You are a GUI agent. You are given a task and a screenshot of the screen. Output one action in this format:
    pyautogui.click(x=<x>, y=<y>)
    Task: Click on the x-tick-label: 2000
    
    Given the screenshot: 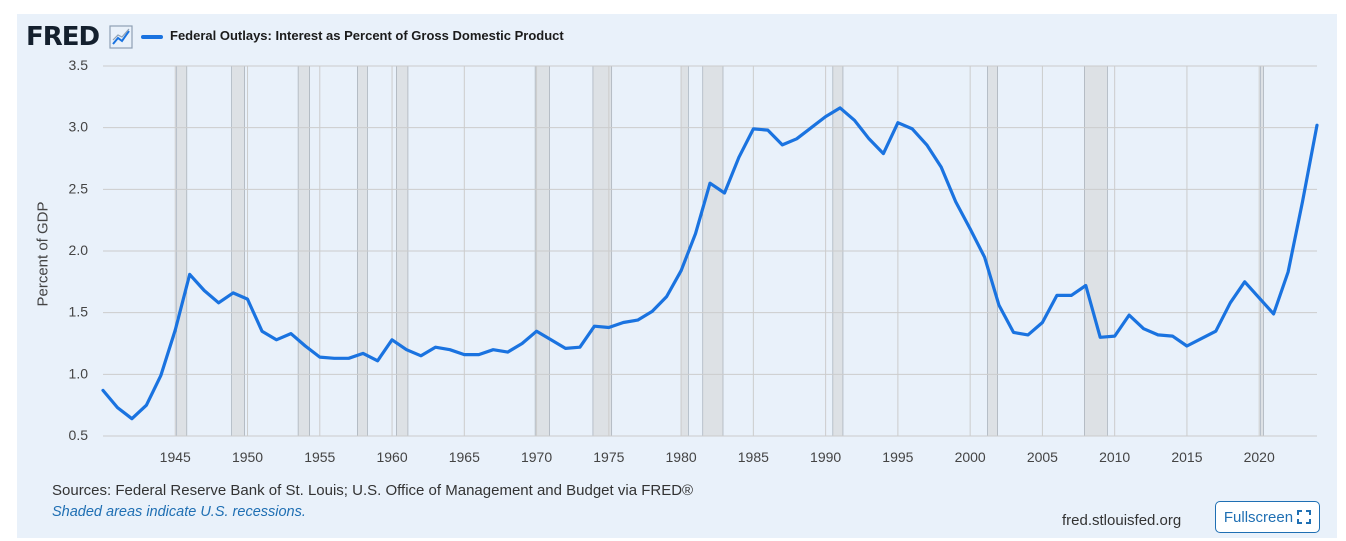 What is the action you would take?
    pyautogui.click(x=970, y=457)
    